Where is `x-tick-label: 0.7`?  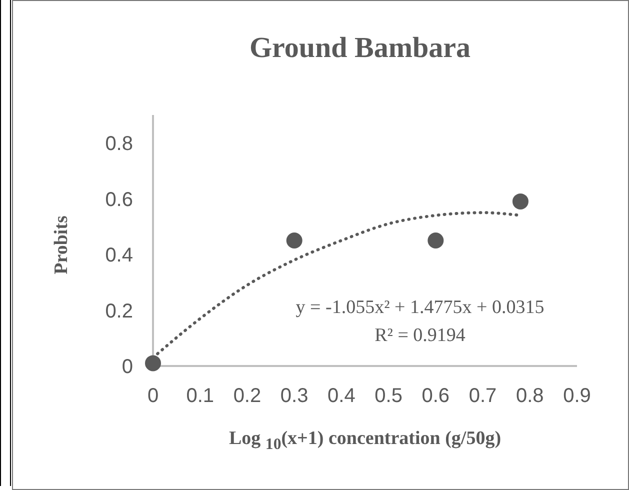 x-tick-label: 0.7 is located at coordinates (482, 396).